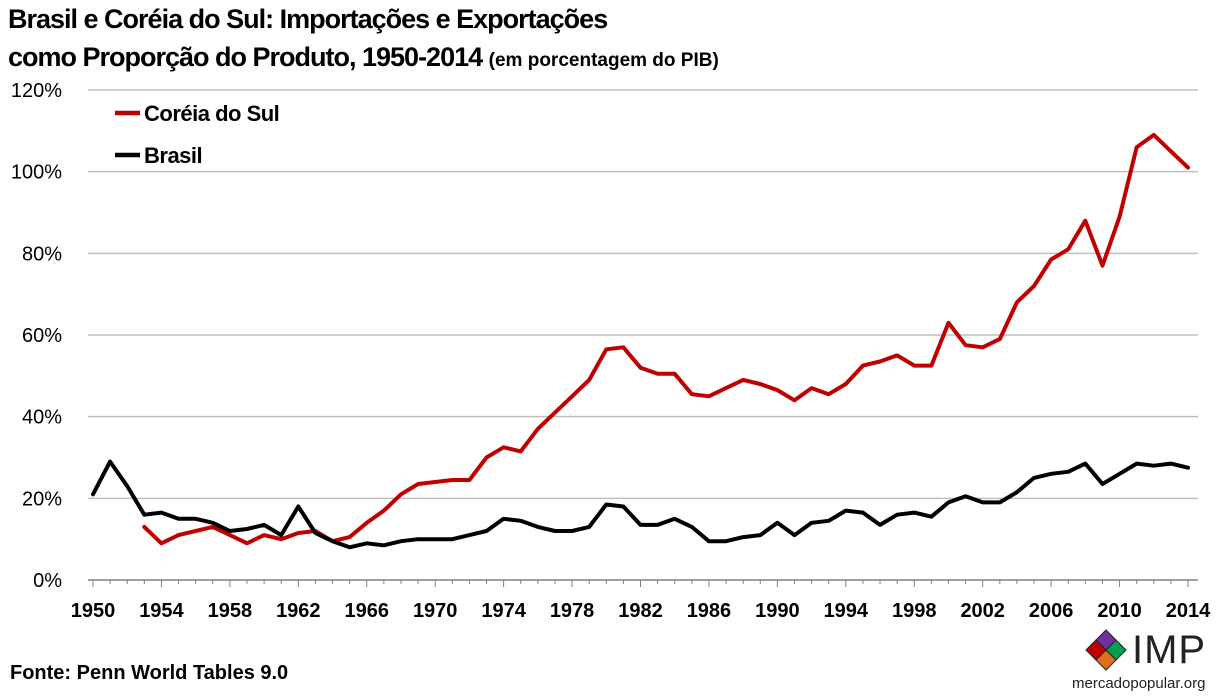 The image size is (1223, 699). Describe the element at coordinates (1188, 611) in the screenshot. I see `x-tick-label: 2014` at that location.